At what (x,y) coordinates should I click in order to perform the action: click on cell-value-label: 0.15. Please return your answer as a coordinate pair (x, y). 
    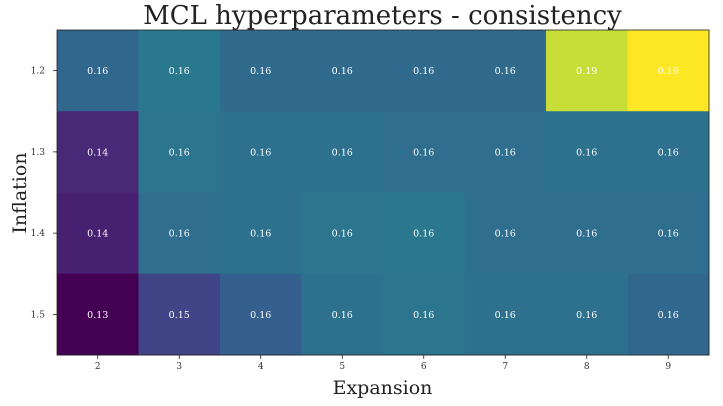
    Looking at the image, I should click on (179, 315).